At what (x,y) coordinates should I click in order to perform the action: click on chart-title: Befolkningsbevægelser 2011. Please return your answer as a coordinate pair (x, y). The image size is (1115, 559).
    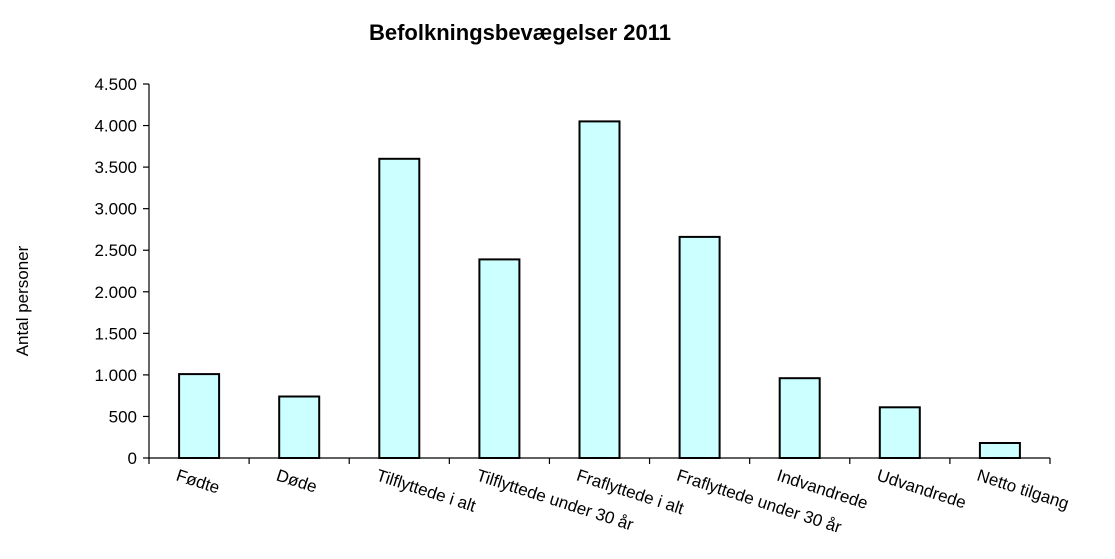
    Looking at the image, I should click on (520, 32).